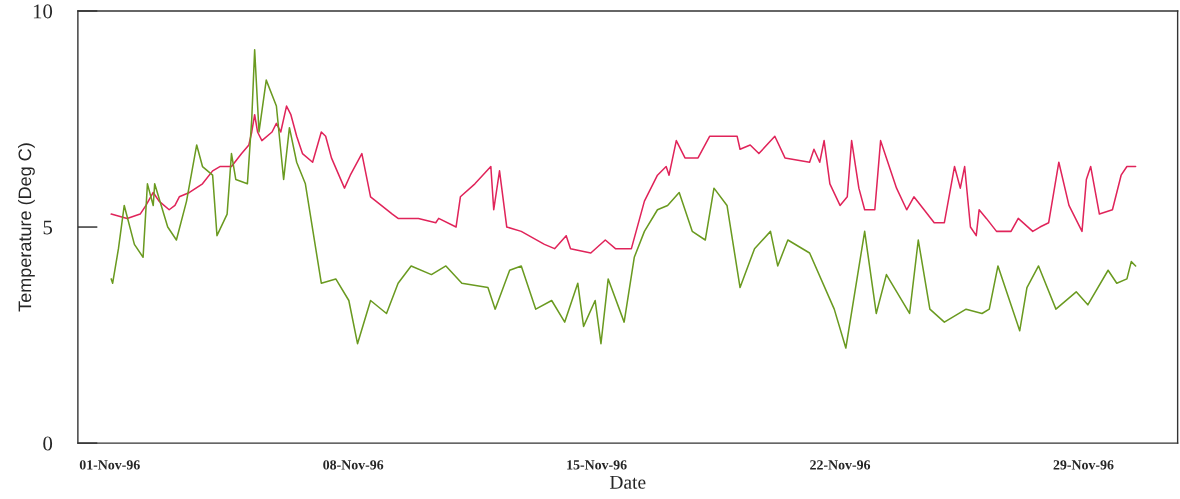  What do you see at coordinates (48, 443) in the screenshot?
I see `y-tick-label: 0` at bounding box center [48, 443].